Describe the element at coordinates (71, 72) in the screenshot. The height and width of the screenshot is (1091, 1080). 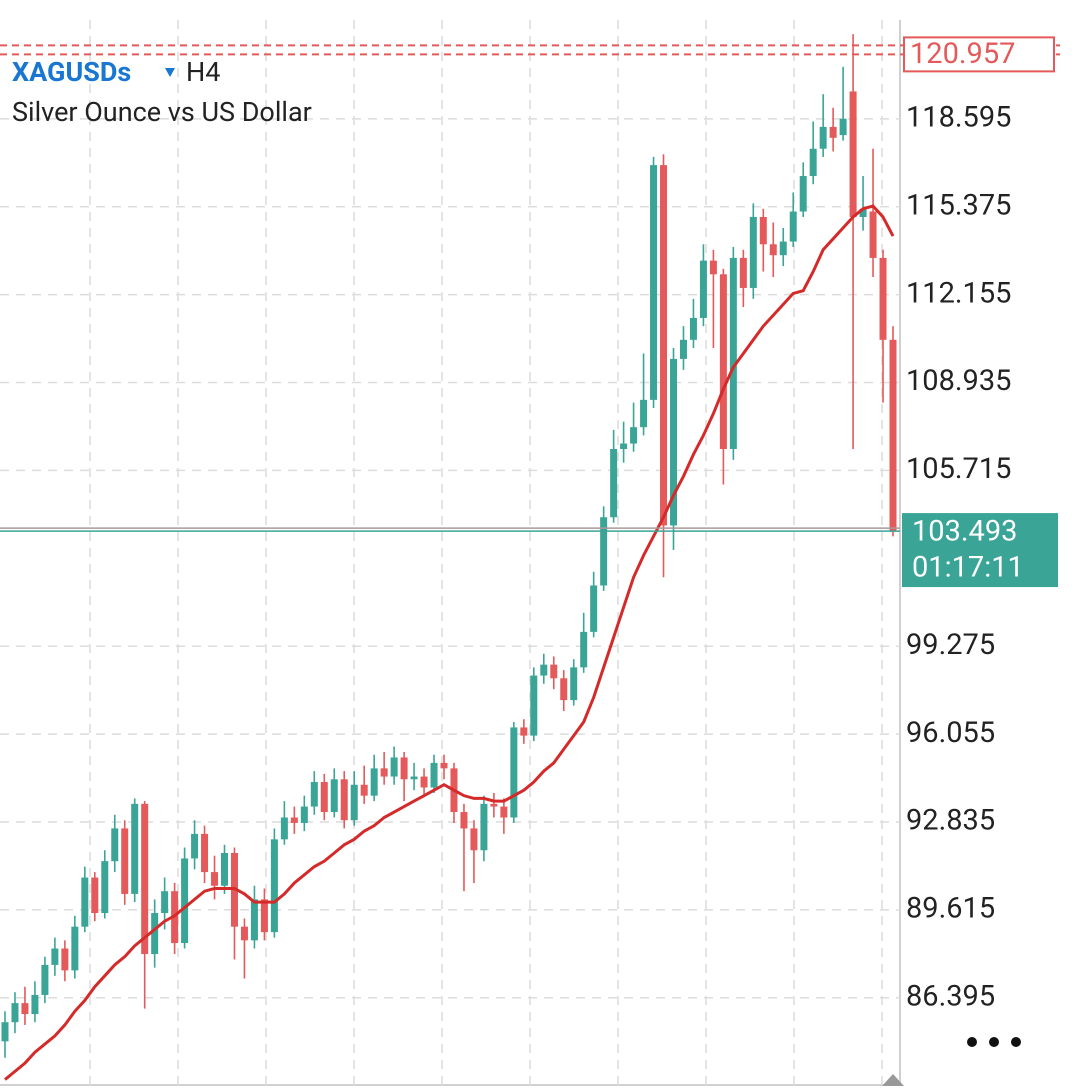
I see `symbol: XAGUSDs` at that location.